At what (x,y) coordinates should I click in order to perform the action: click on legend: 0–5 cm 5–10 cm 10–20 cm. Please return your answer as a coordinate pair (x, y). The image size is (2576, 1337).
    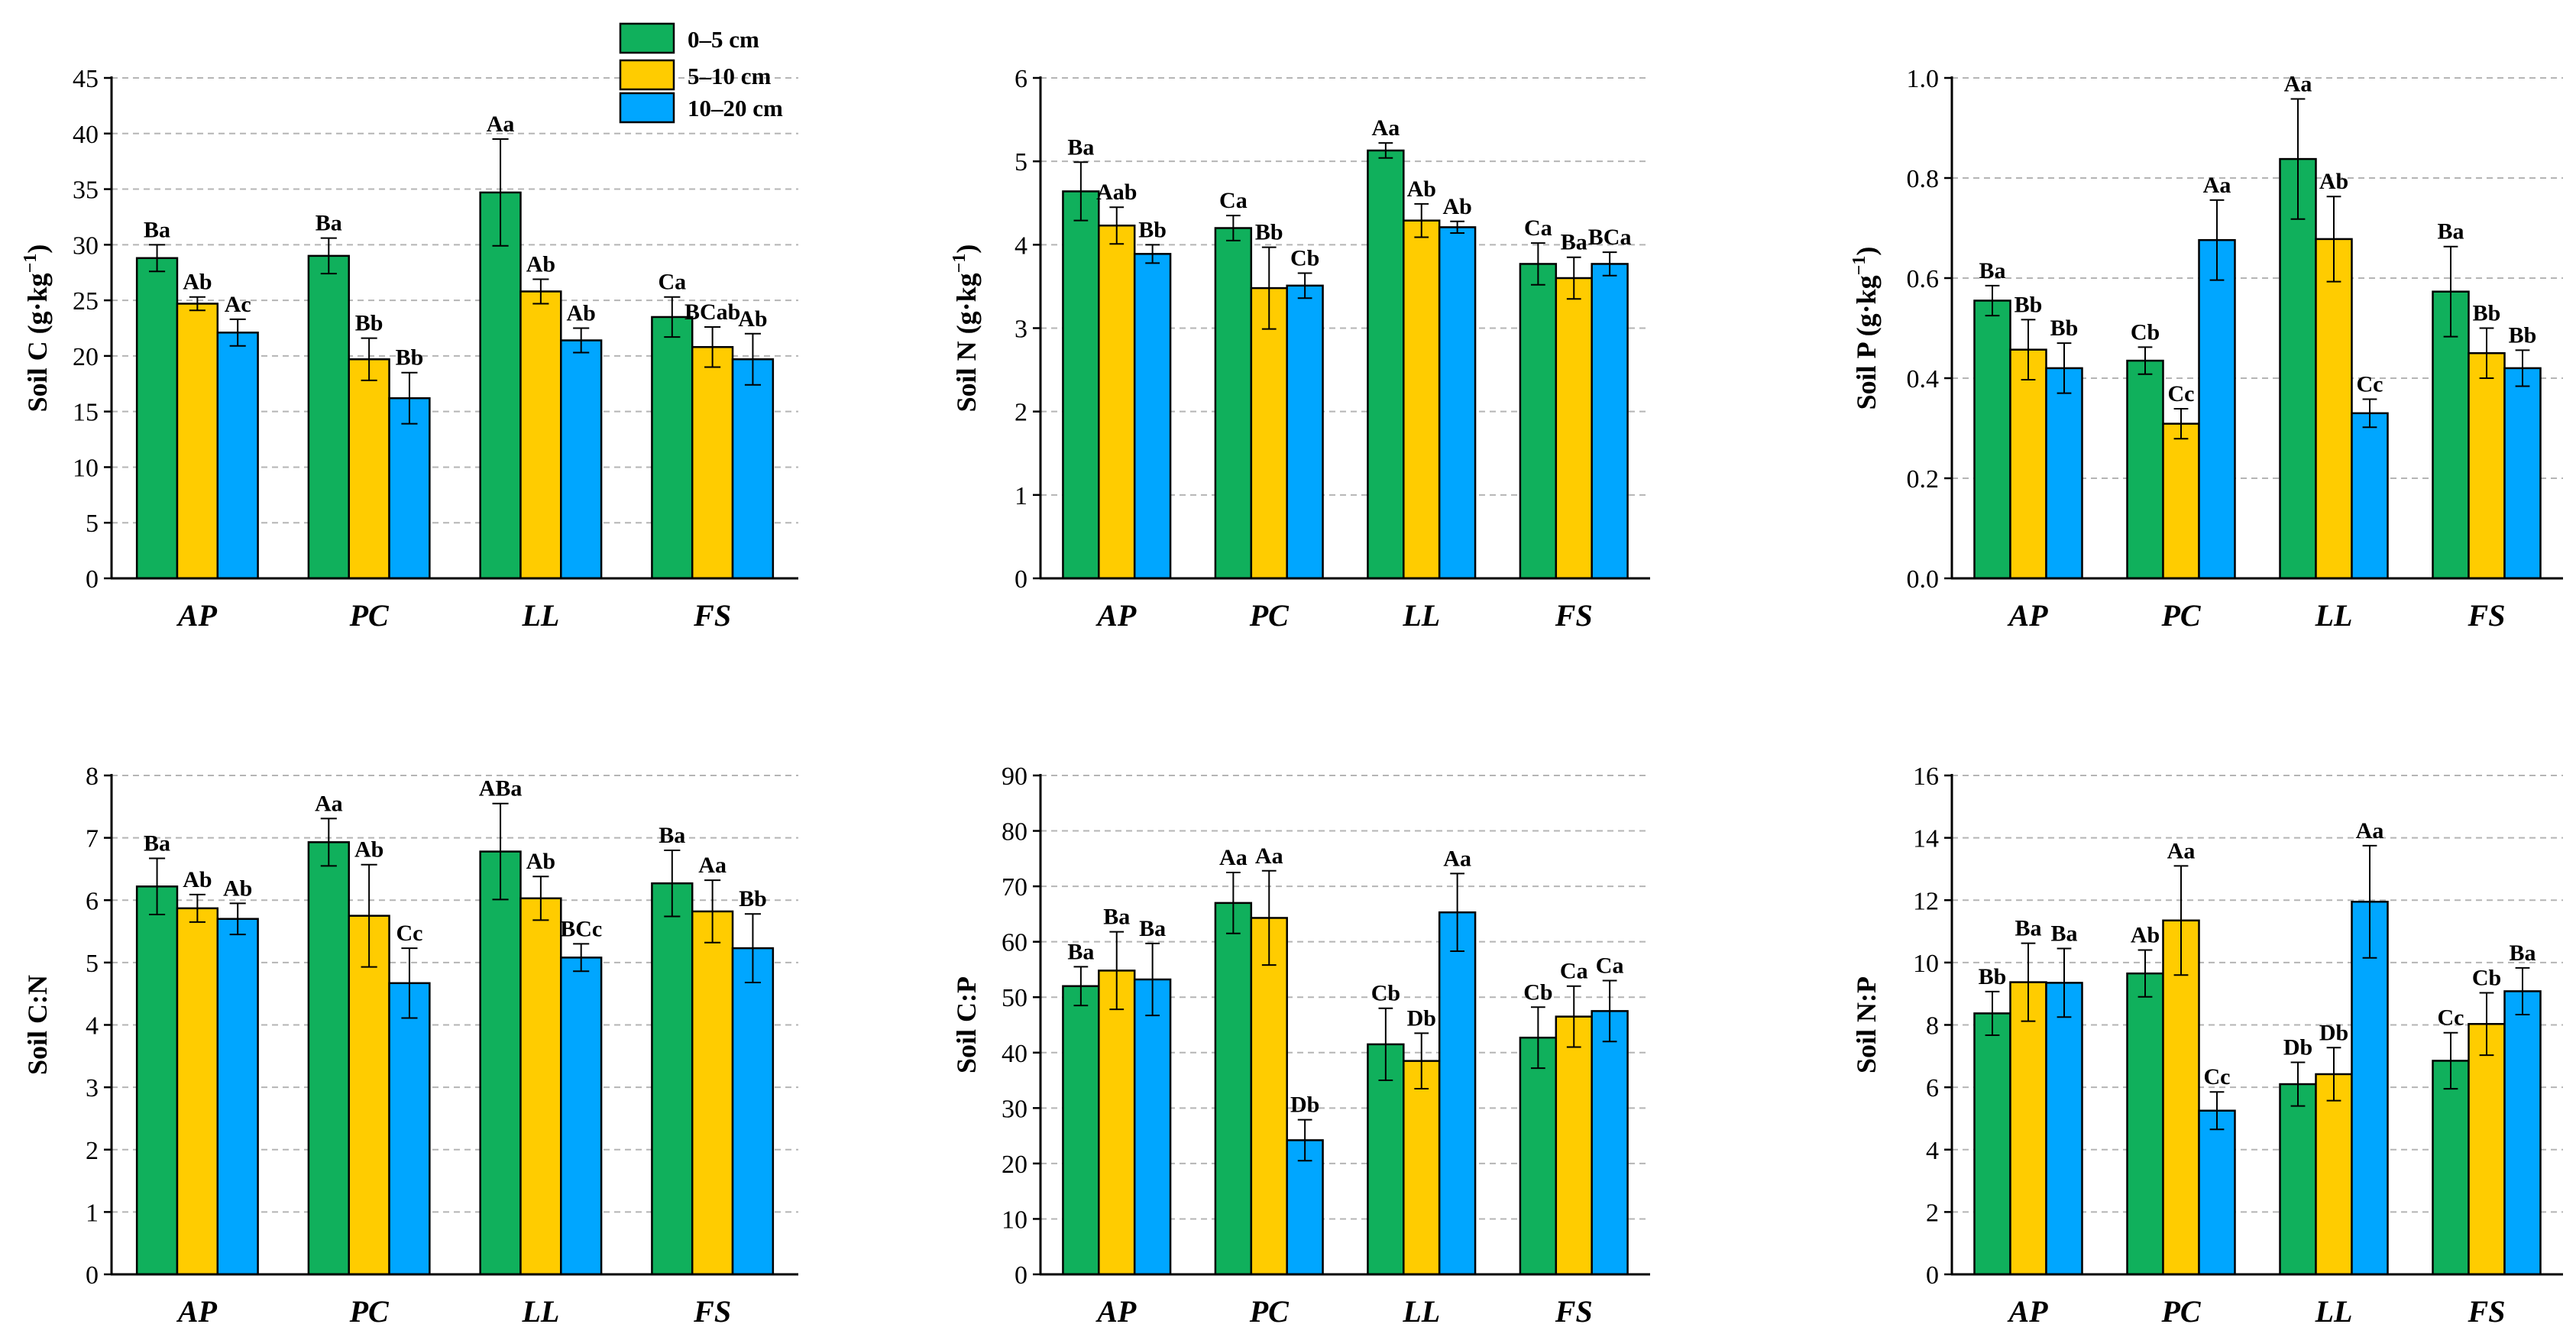
    Looking at the image, I should click on (701, 73).